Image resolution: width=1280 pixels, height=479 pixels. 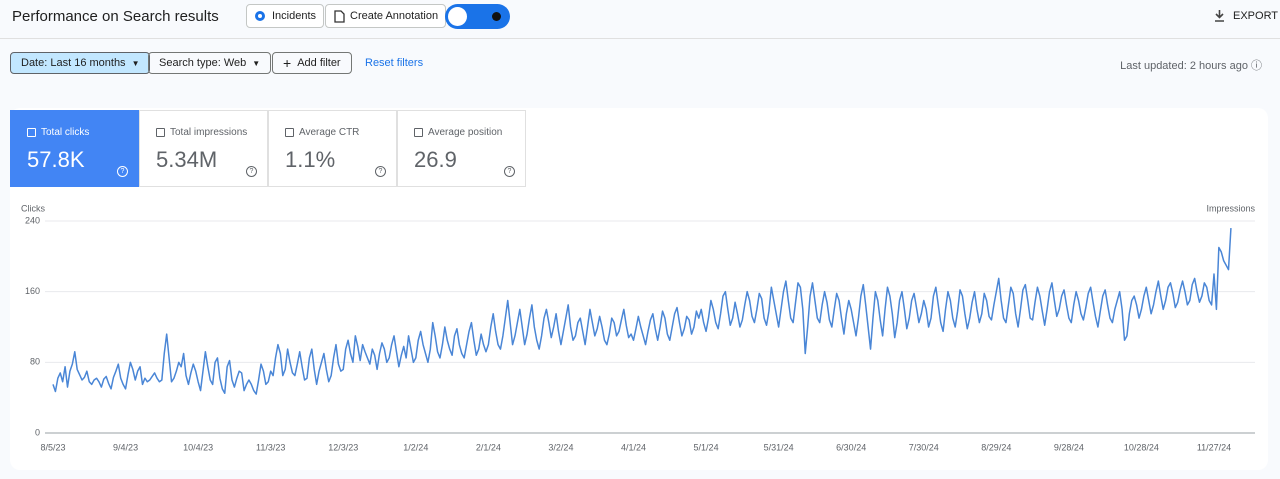 I want to click on label: Date: Last 16 months, so click(x=73, y=63).